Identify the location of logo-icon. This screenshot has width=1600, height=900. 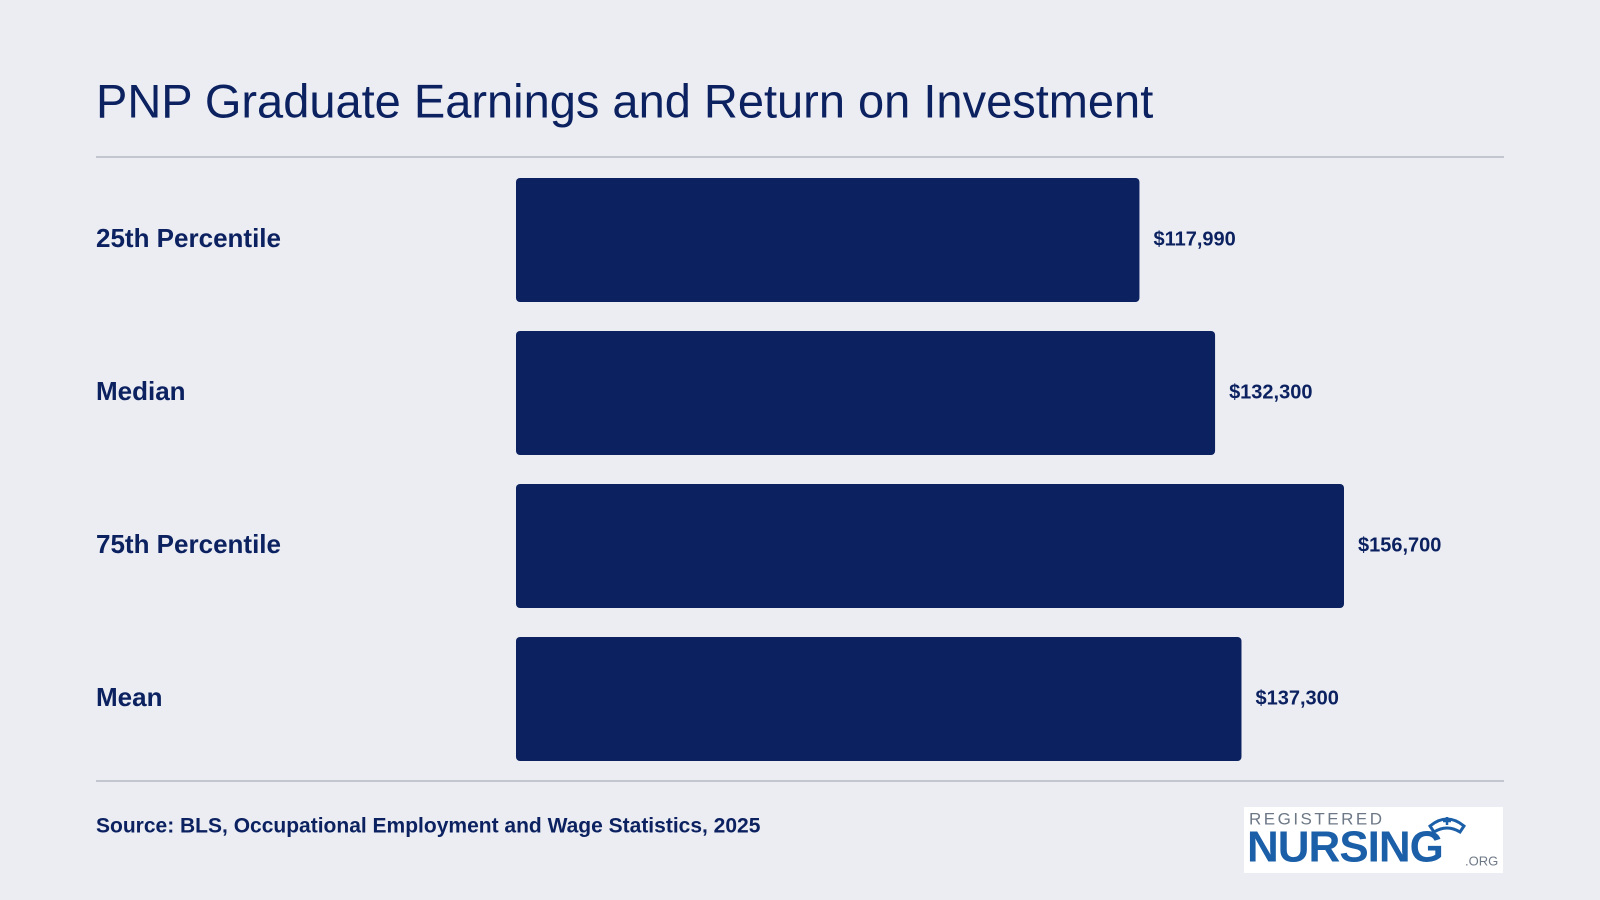
(1447, 826).